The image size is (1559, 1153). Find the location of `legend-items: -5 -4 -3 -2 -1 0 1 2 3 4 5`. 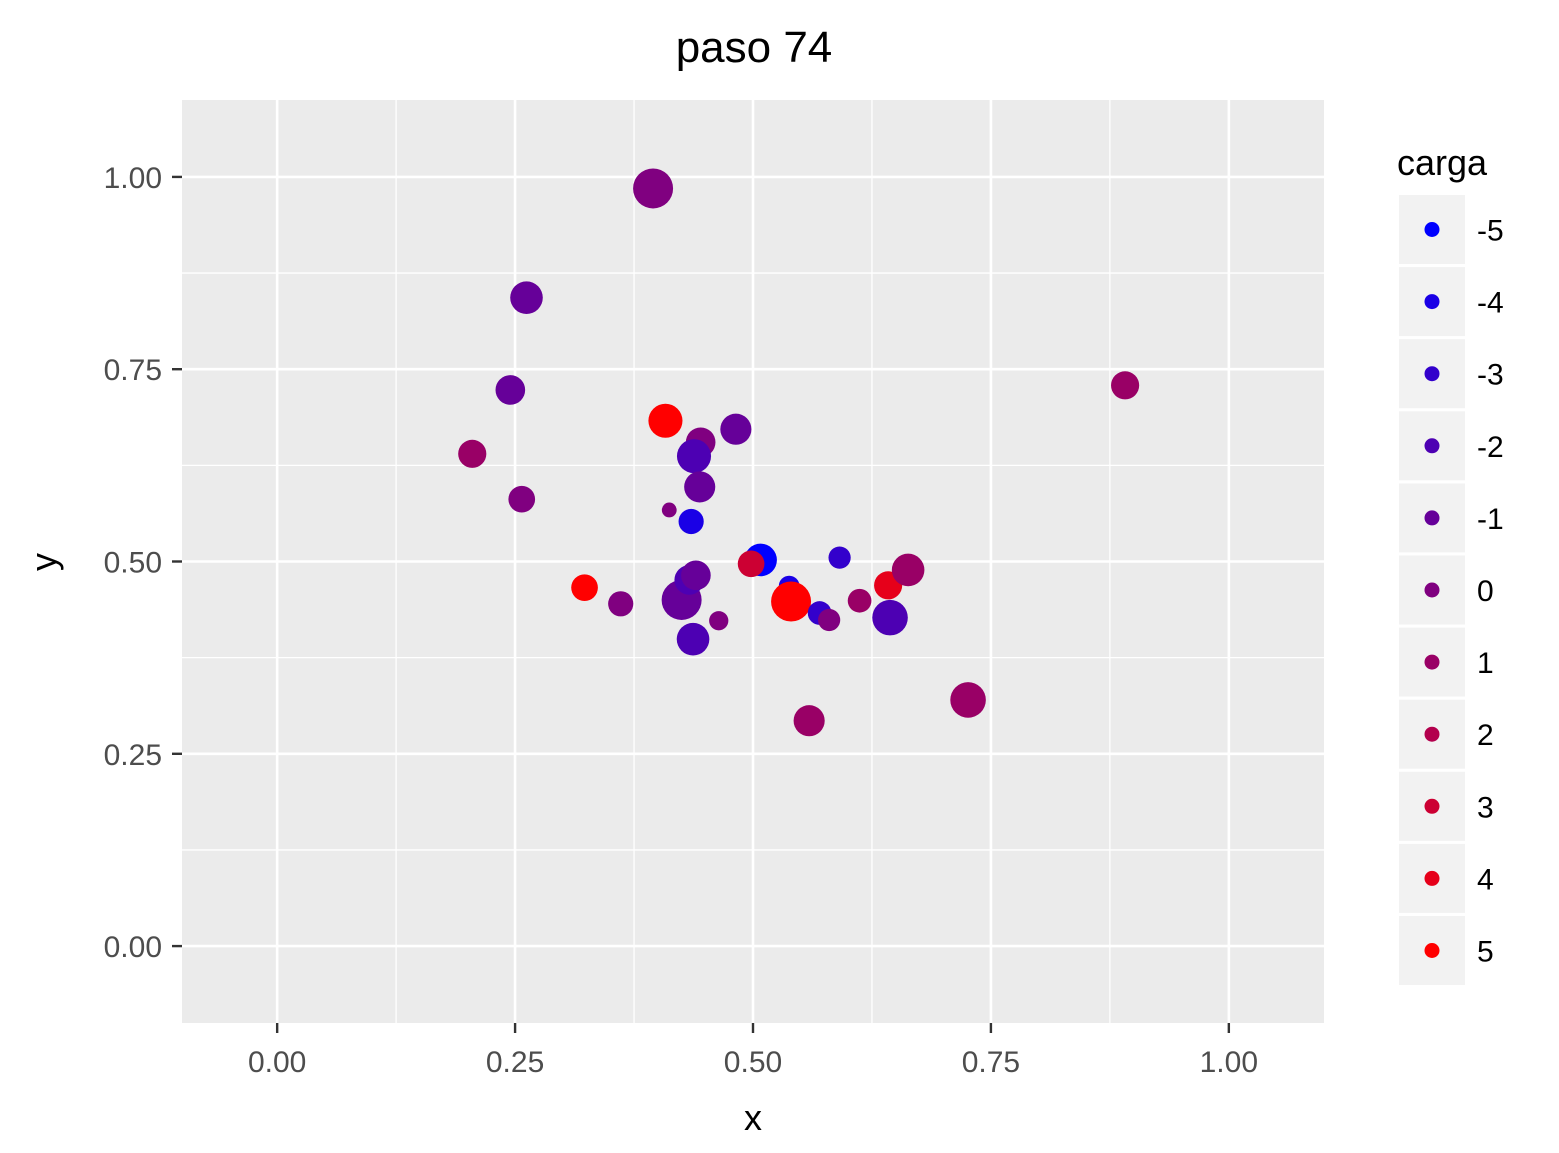

legend-items: -5 -4 -3 -2 -1 0 1 2 3 4 5 is located at coordinates (1451, 590).